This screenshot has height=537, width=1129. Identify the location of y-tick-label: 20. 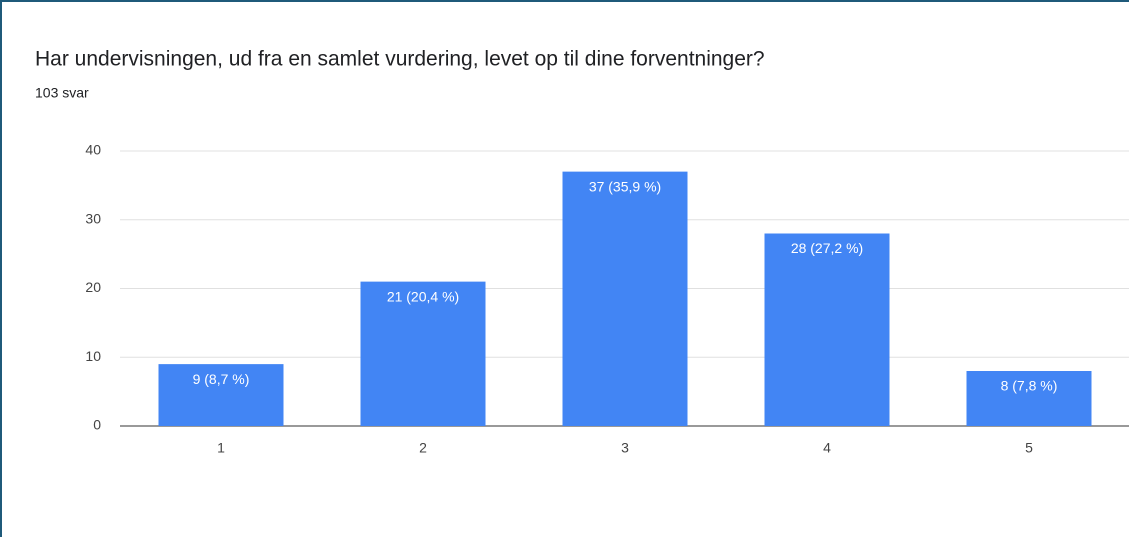
(93, 287).